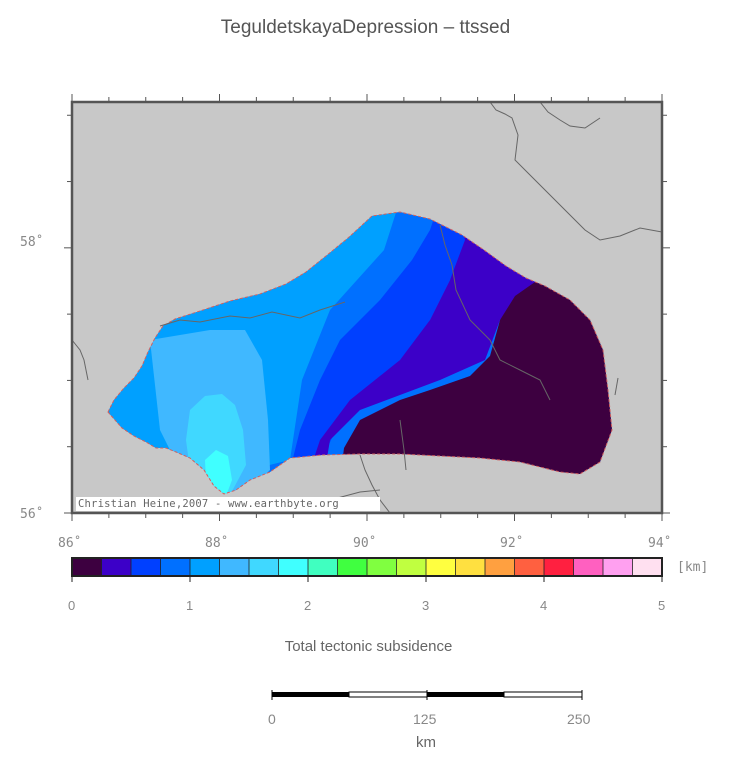 Image resolution: width=731 pixels, height=768 pixels. Describe the element at coordinates (544, 605) in the screenshot. I see `colorbar-label-4: 4` at that location.